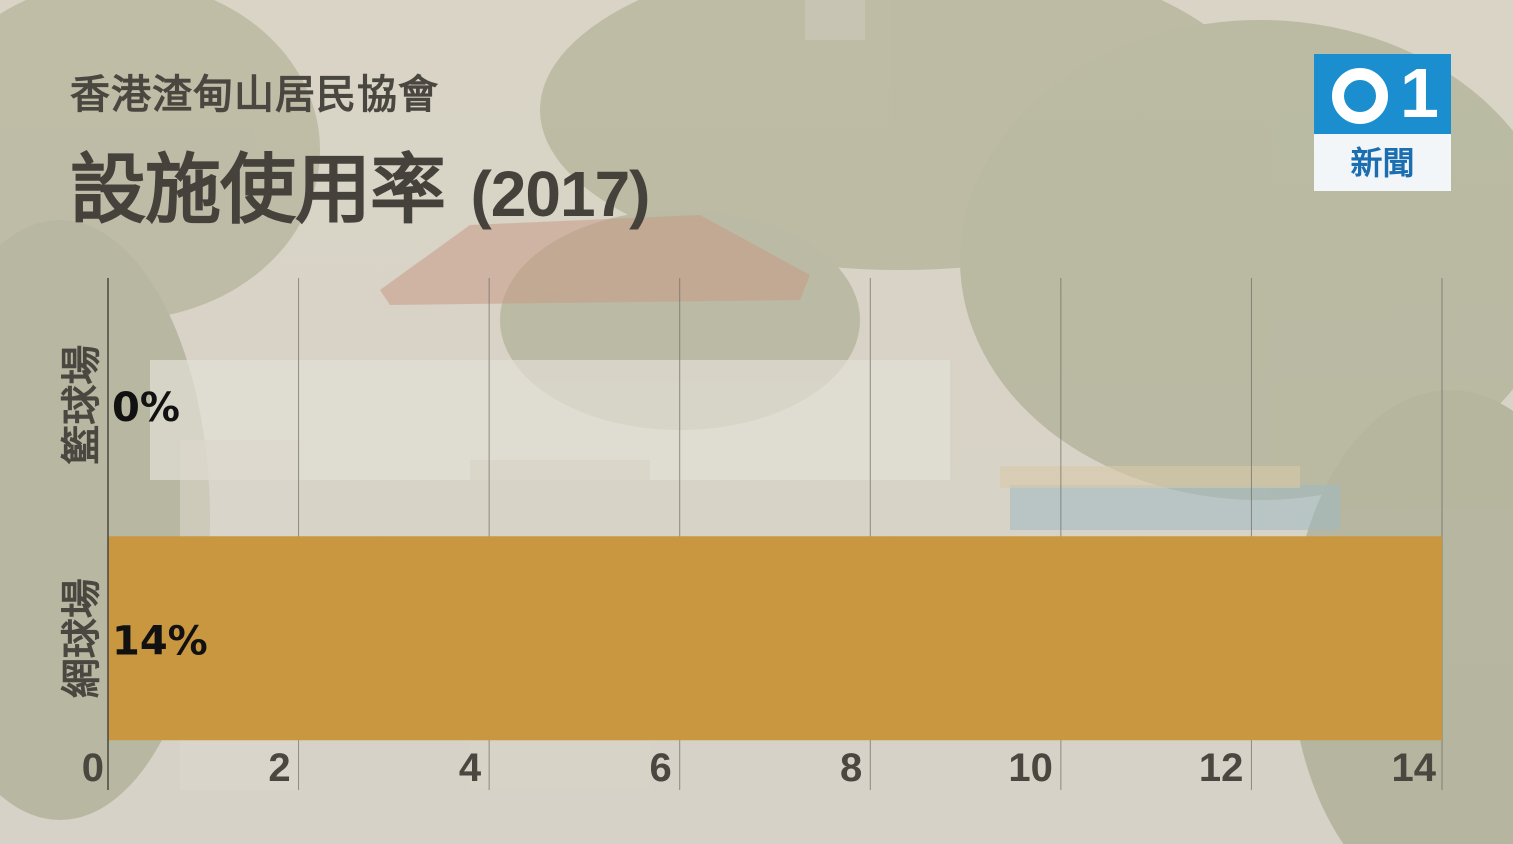  I want to click on logo-text: 新聞, so click(1382, 163).